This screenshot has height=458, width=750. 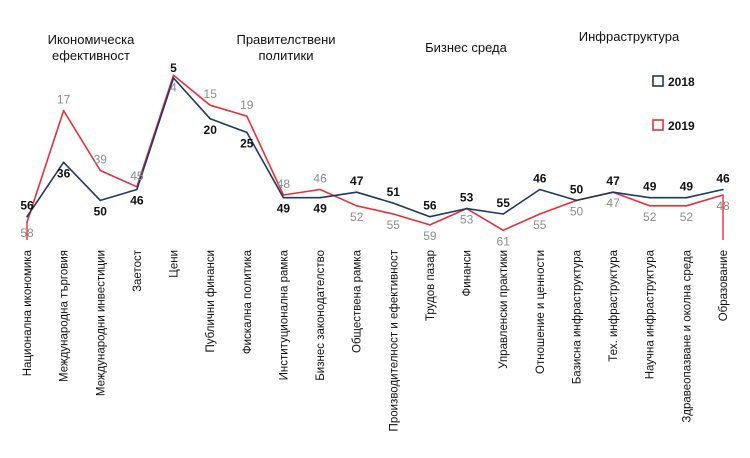 What do you see at coordinates (724, 285) in the screenshot?
I see `category-label-20: Образование` at bounding box center [724, 285].